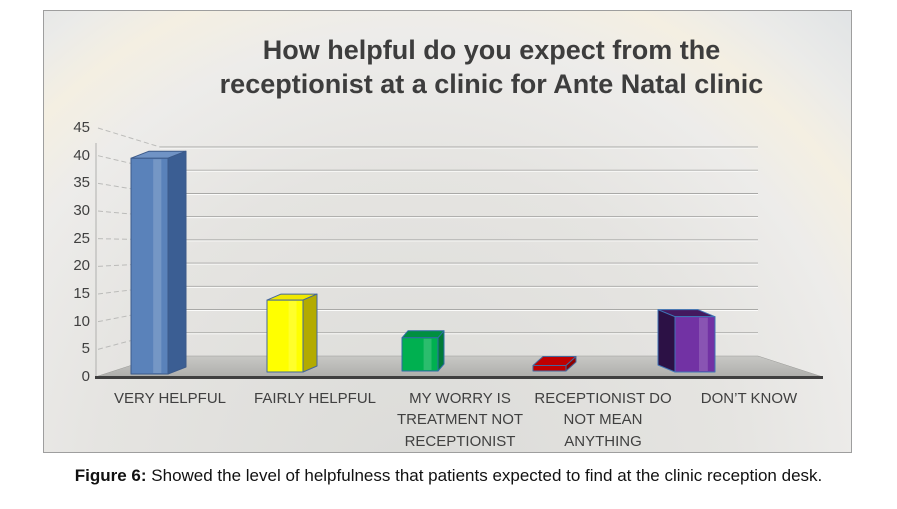 This screenshot has height=509, width=897. What do you see at coordinates (423, 334) in the screenshot?
I see `bar-top-face` at bounding box center [423, 334].